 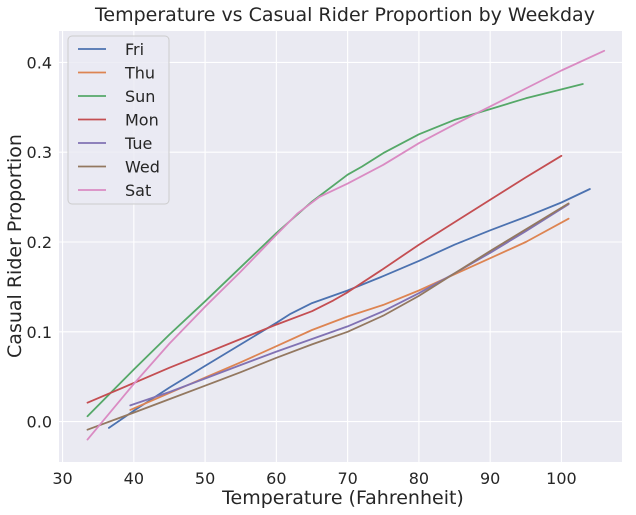 I want to click on x-tick-label: 100, so click(x=561, y=478).